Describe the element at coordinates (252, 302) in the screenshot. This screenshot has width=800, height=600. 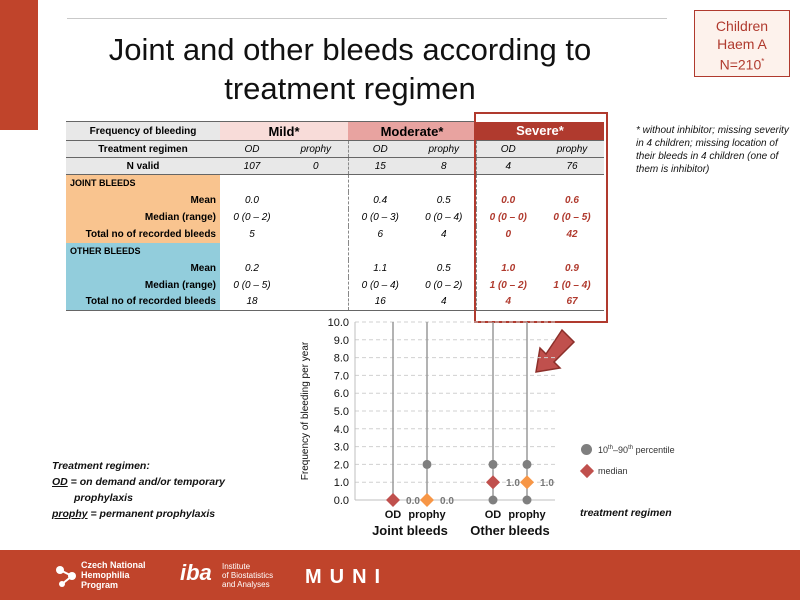
I see `other-total-cell: 18` at that location.